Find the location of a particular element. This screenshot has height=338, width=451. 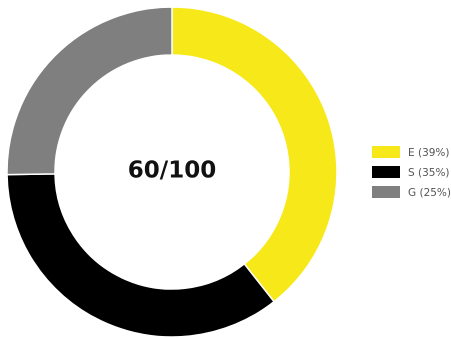

center-label: 60/100 is located at coordinates (172, 171).